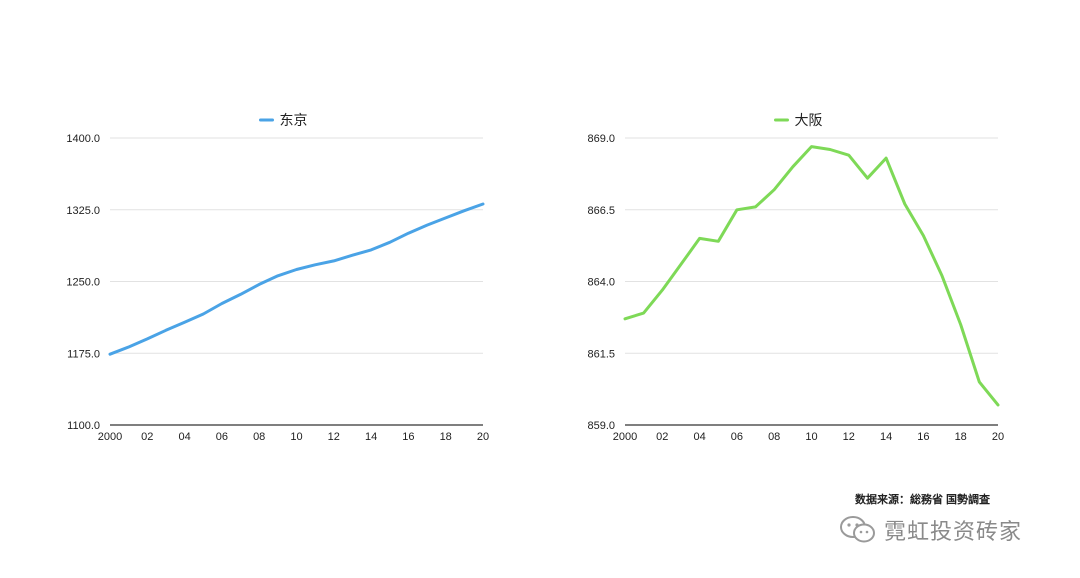 Image resolution: width=1080 pixels, height=578 pixels. I want to click on watermark: 霓虹投资砖家, so click(930, 530).